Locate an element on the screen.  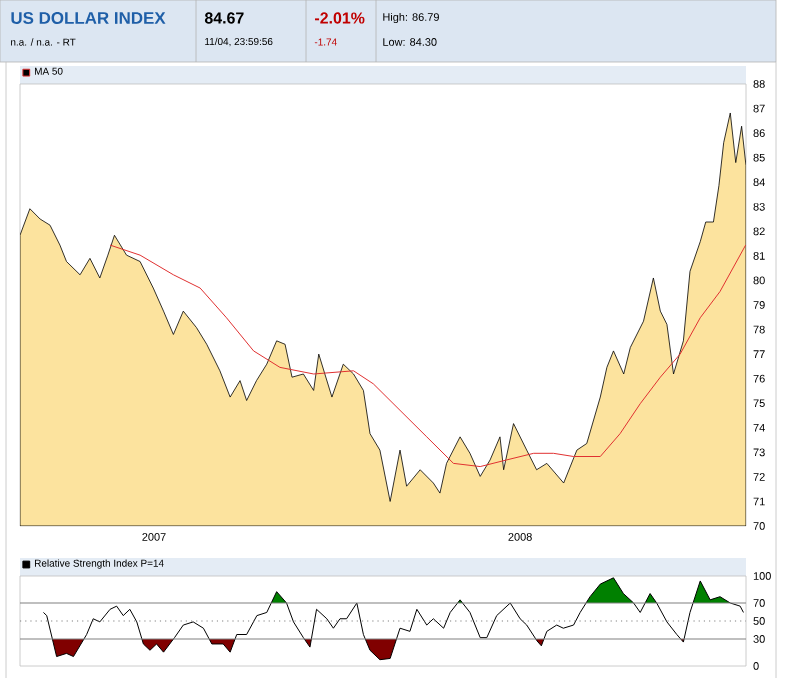
chart-title: US DOLLAR INDEX is located at coordinates (88, 18).